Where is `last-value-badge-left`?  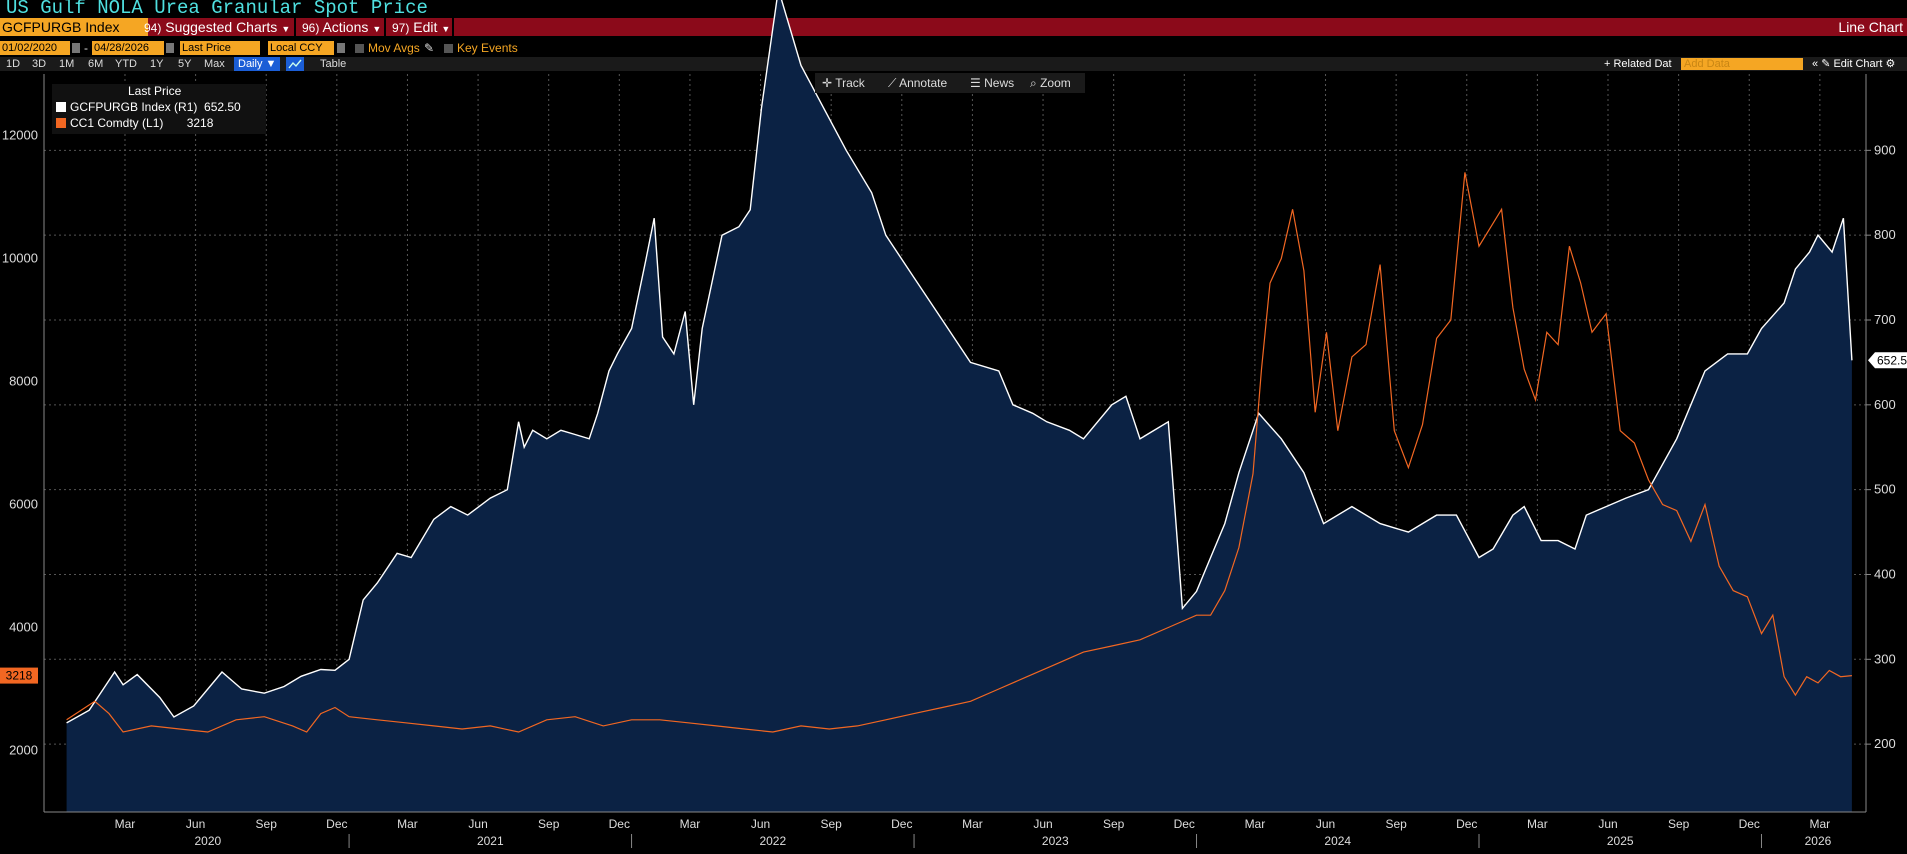 last-value-badge-left is located at coordinates (19, 675).